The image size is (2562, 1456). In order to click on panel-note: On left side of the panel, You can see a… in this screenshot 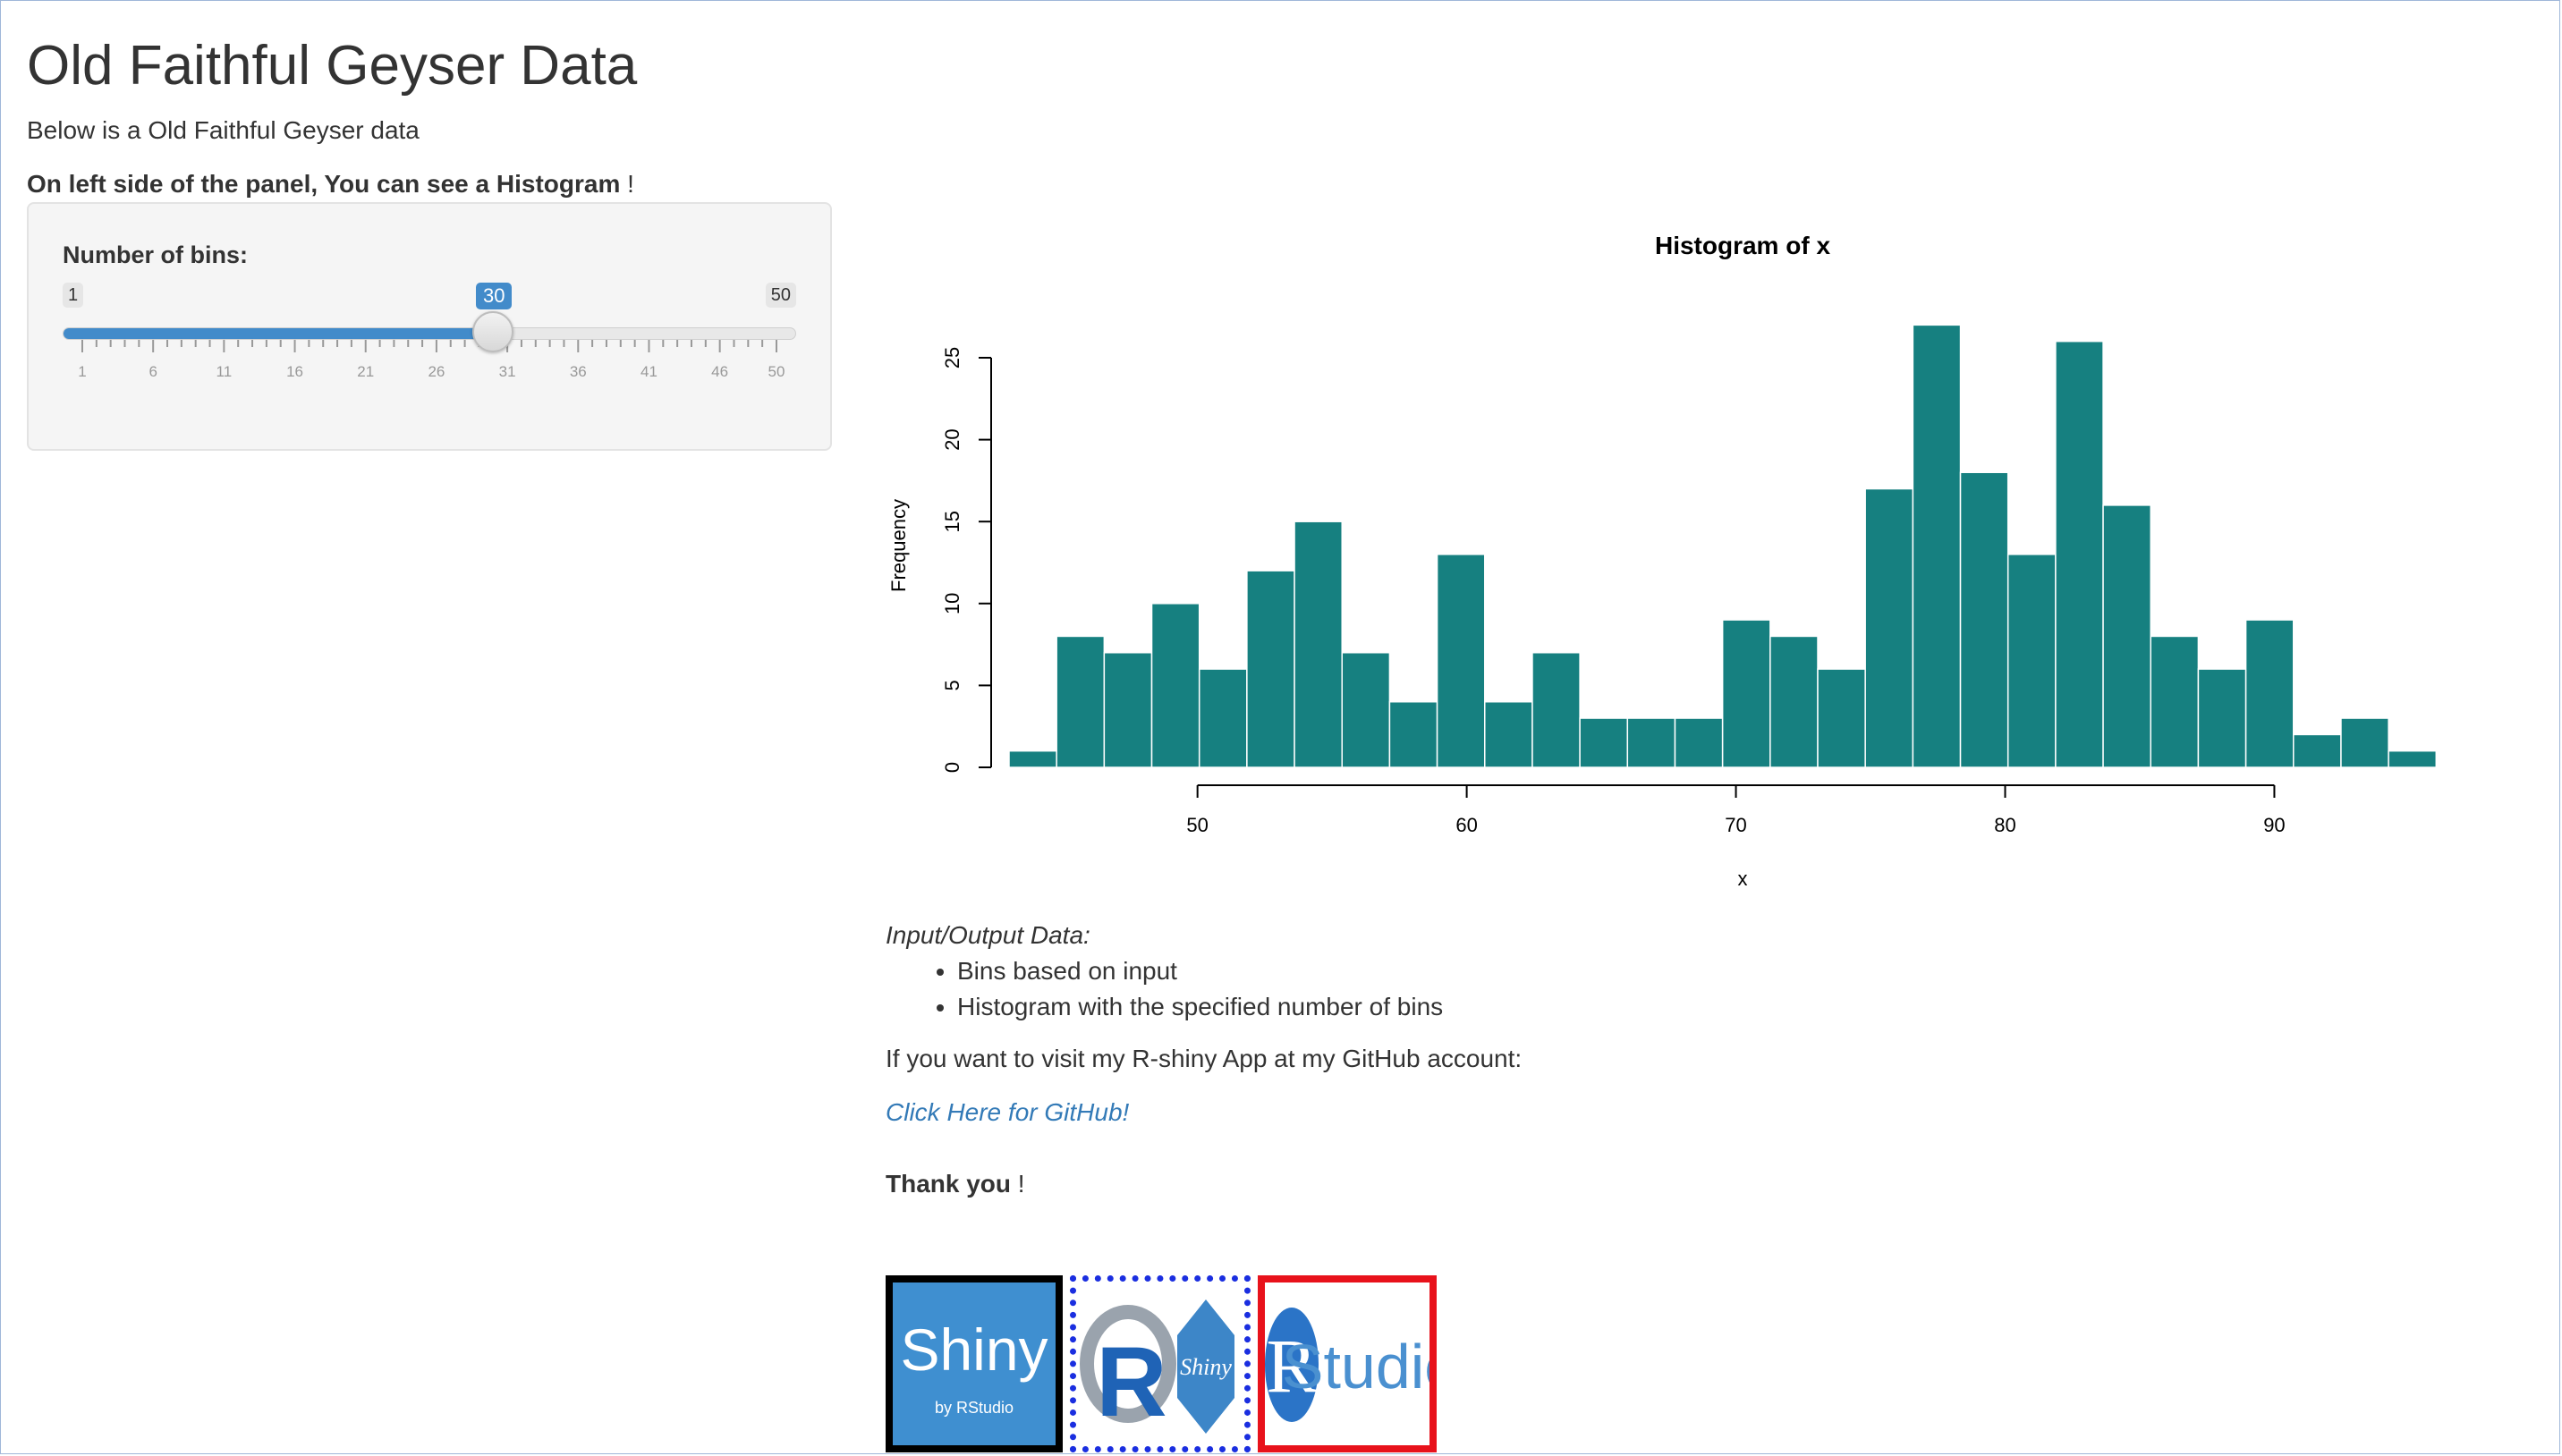, I will do `click(330, 184)`.